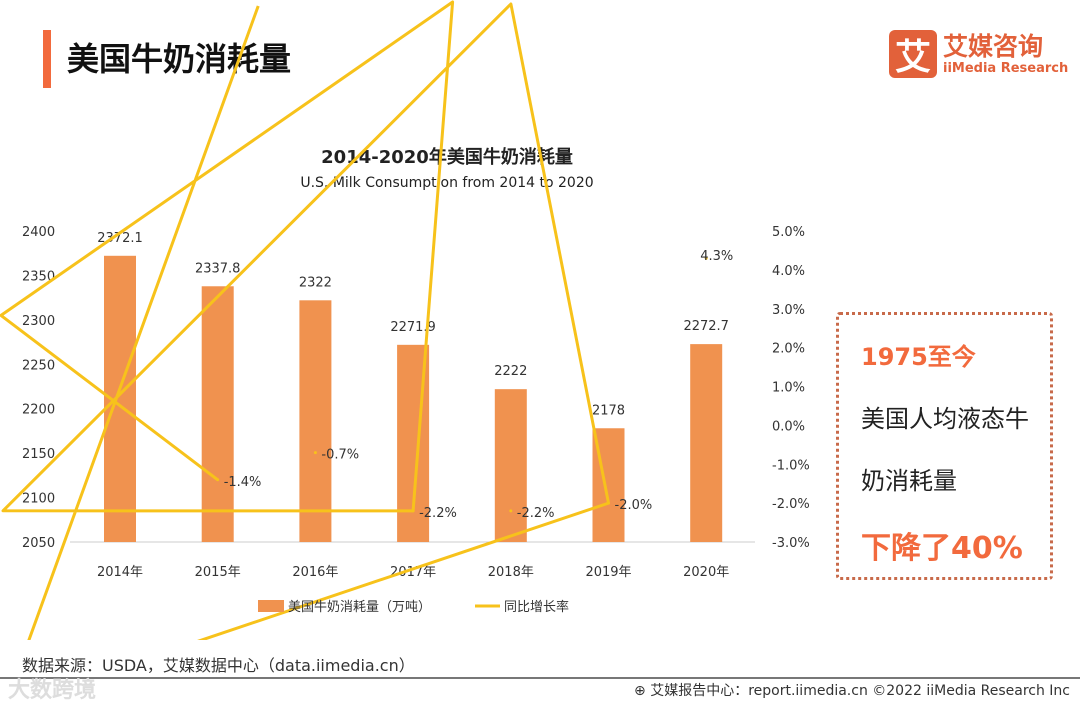 The image size is (1080, 704). Describe the element at coordinates (788, 349) in the screenshot. I see `right-axis-tick: 2.0%` at that location.